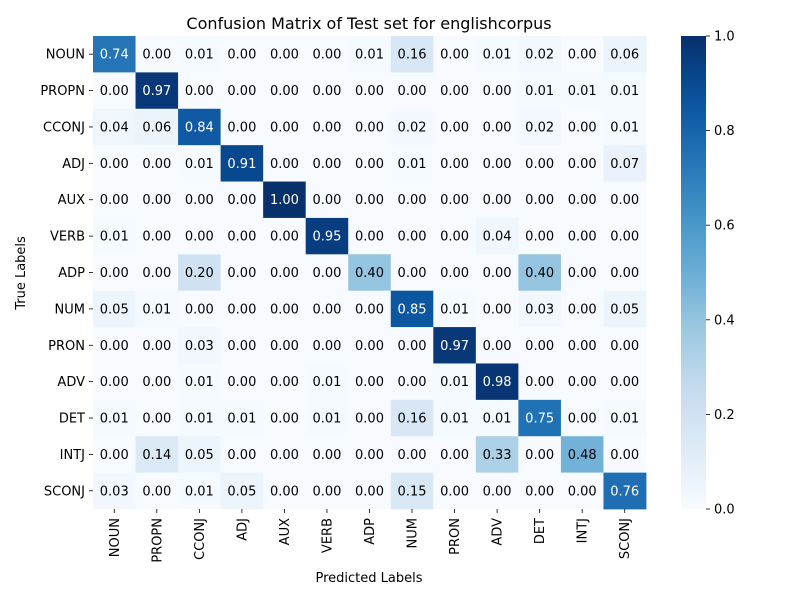  I want to click on y-tick-label: AUX, so click(71, 200).